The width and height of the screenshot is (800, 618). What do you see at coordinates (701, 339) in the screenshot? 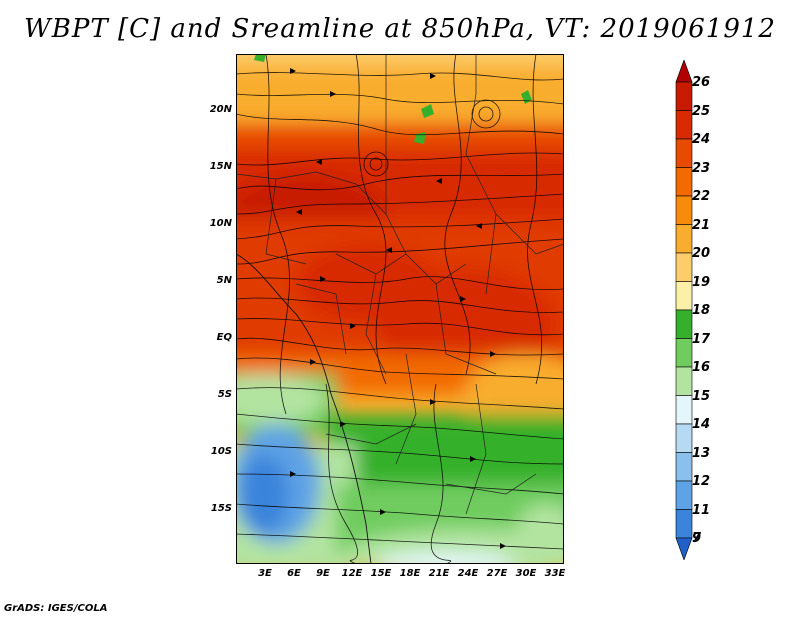
I see `colorbar-label: 17` at bounding box center [701, 339].